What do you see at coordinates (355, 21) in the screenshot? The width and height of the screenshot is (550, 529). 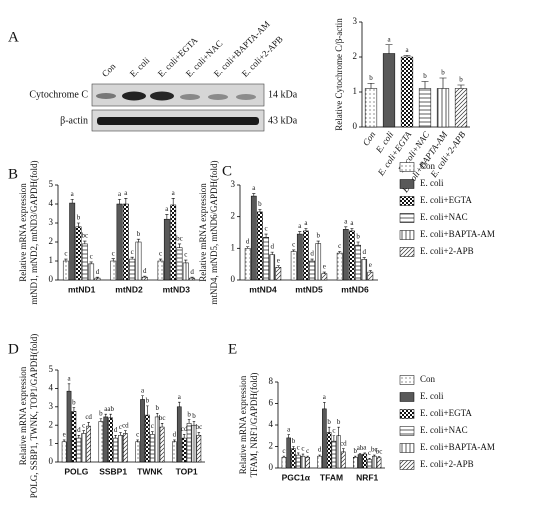 I see `y-tick-label: 3` at bounding box center [355, 21].